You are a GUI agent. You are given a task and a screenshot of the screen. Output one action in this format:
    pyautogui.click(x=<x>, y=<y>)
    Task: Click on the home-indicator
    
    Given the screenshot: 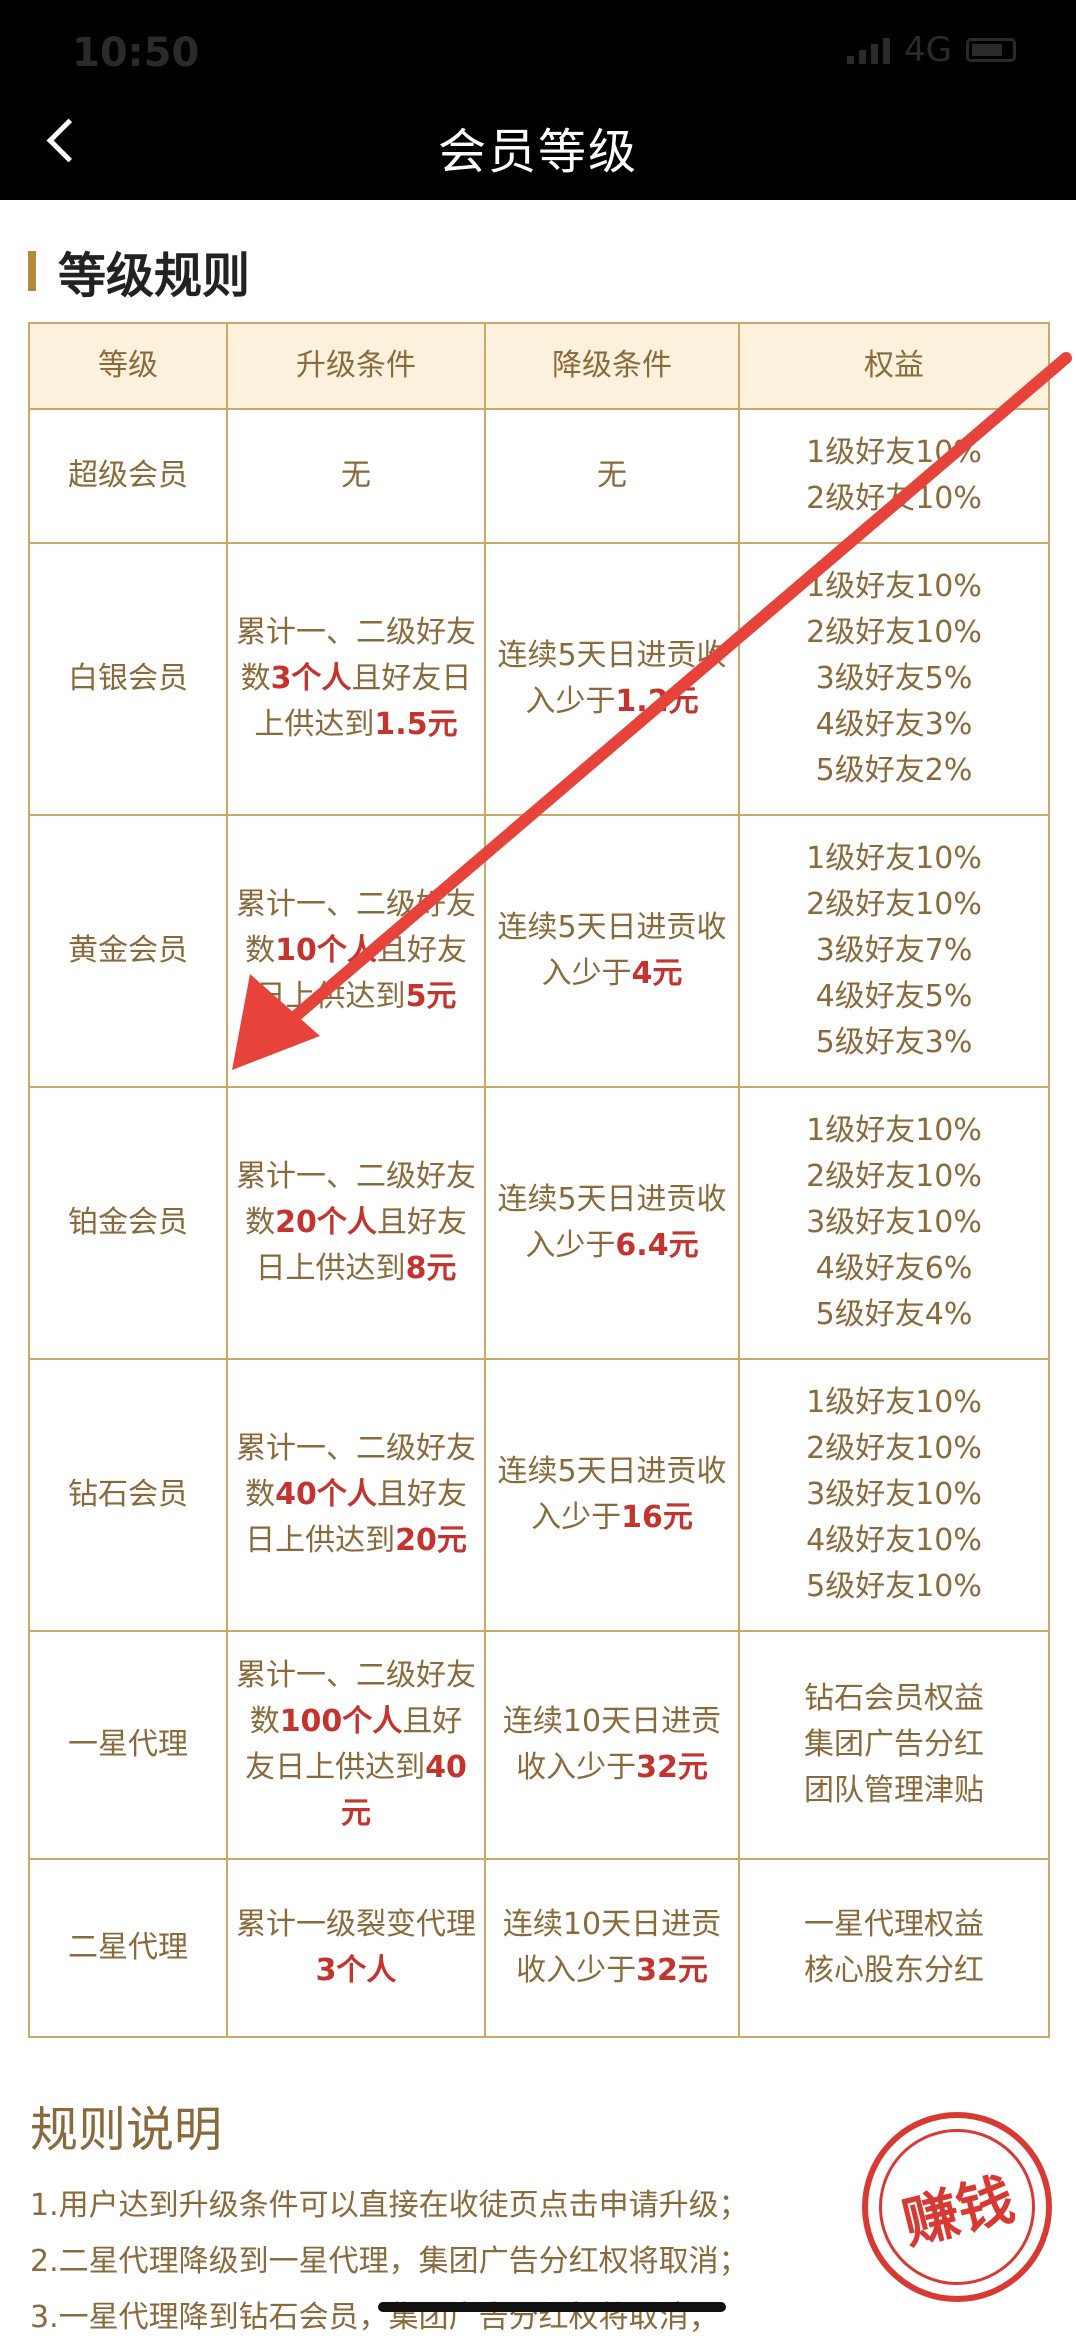 What is the action you would take?
    pyautogui.click(x=552, y=2307)
    